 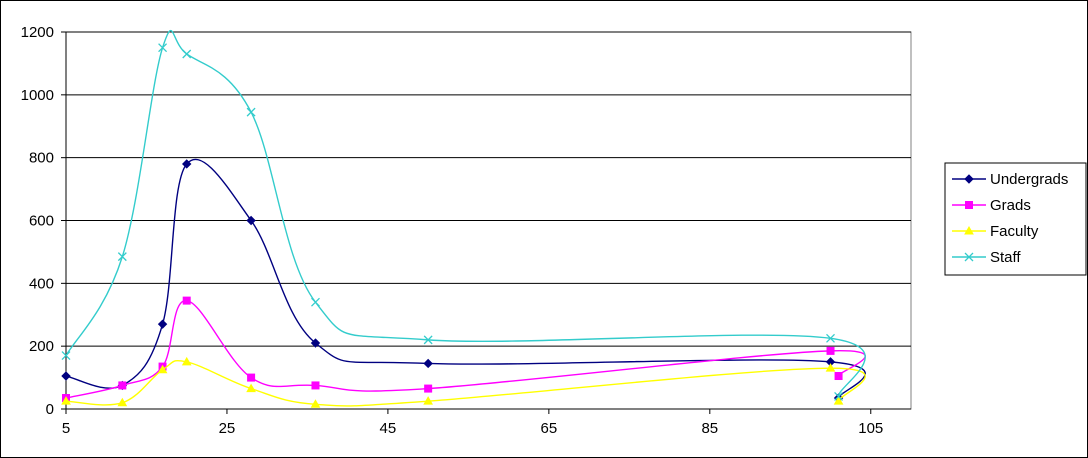 What do you see at coordinates (1015, 219) in the screenshot?
I see `legend: Undergrads Grads Faculty Staff` at bounding box center [1015, 219].